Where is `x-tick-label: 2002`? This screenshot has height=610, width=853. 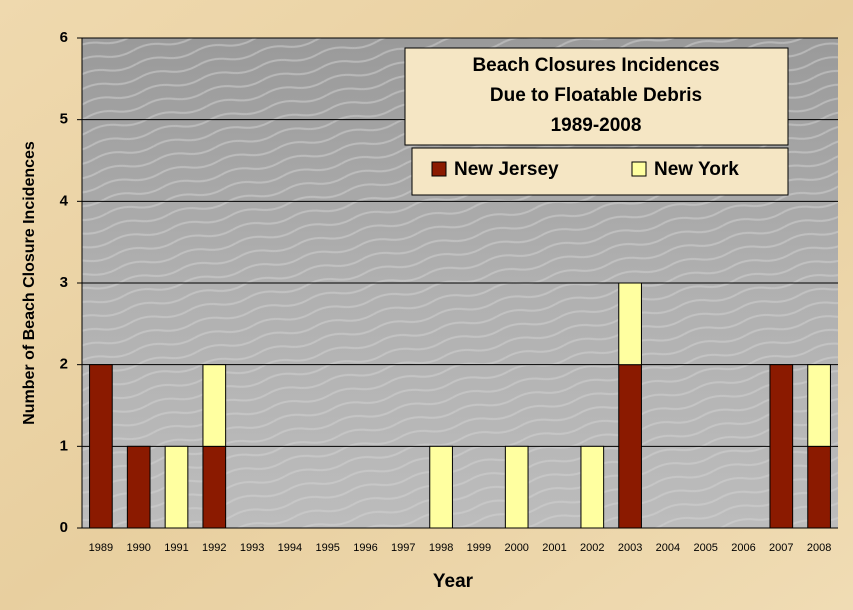
x-tick-label: 2002 is located at coordinates (592, 548).